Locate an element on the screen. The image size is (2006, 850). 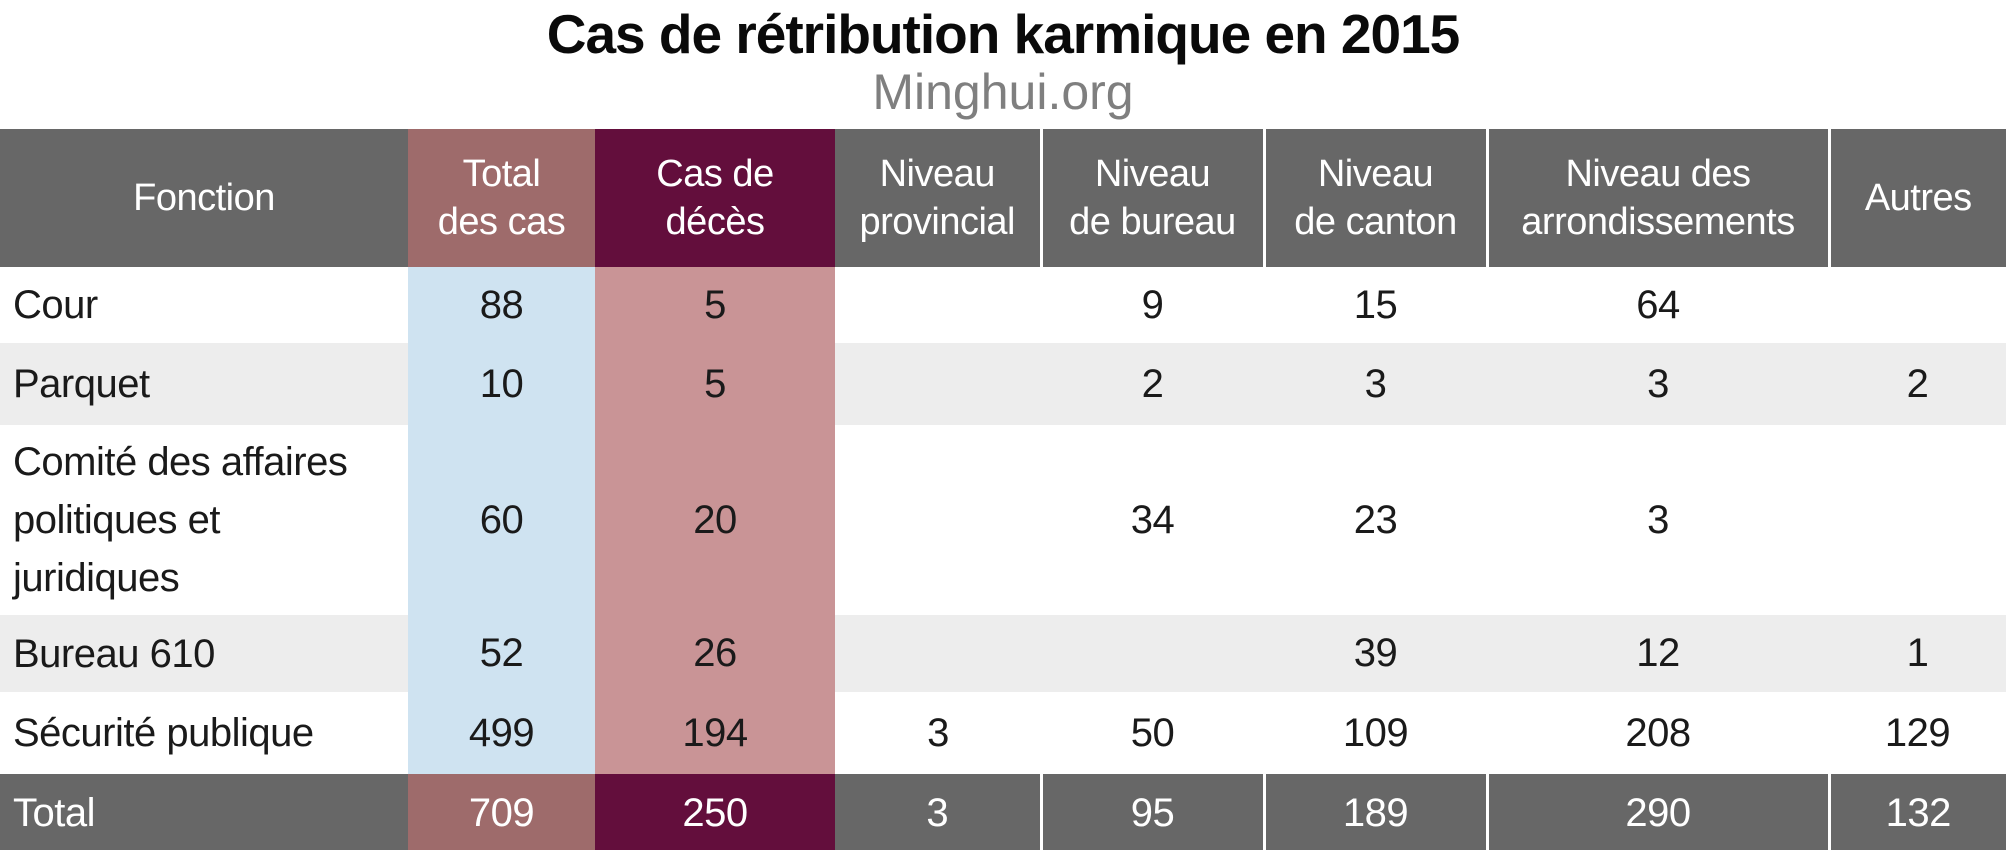
table-cell: 34 is located at coordinates (1152, 520).